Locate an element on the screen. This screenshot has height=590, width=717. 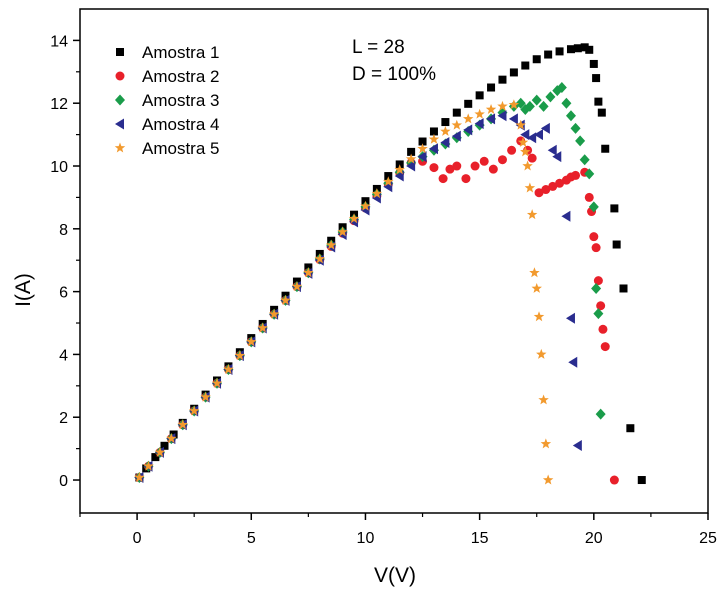
y-tick-label: 2 is located at coordinates (63, 418).